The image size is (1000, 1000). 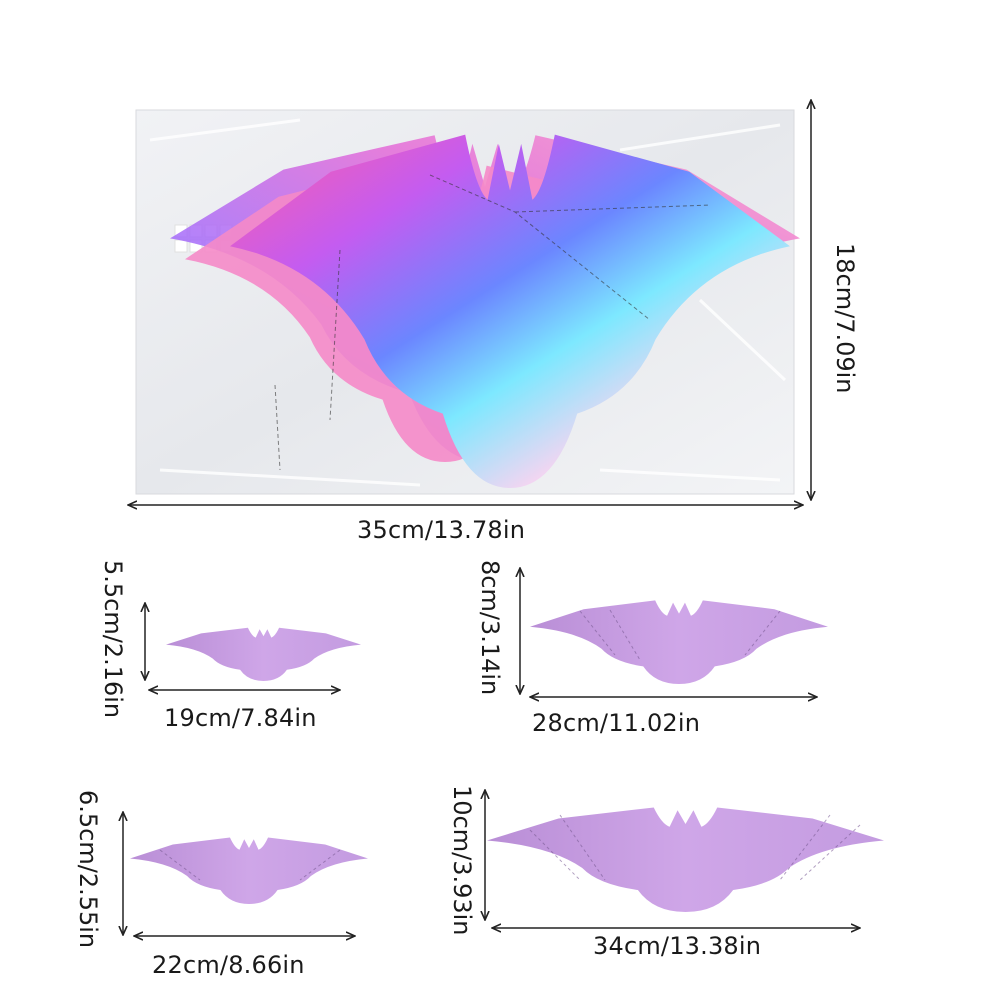 I want to click on package-width-label: 35cm/13.78in, so click(x=441, y=530).